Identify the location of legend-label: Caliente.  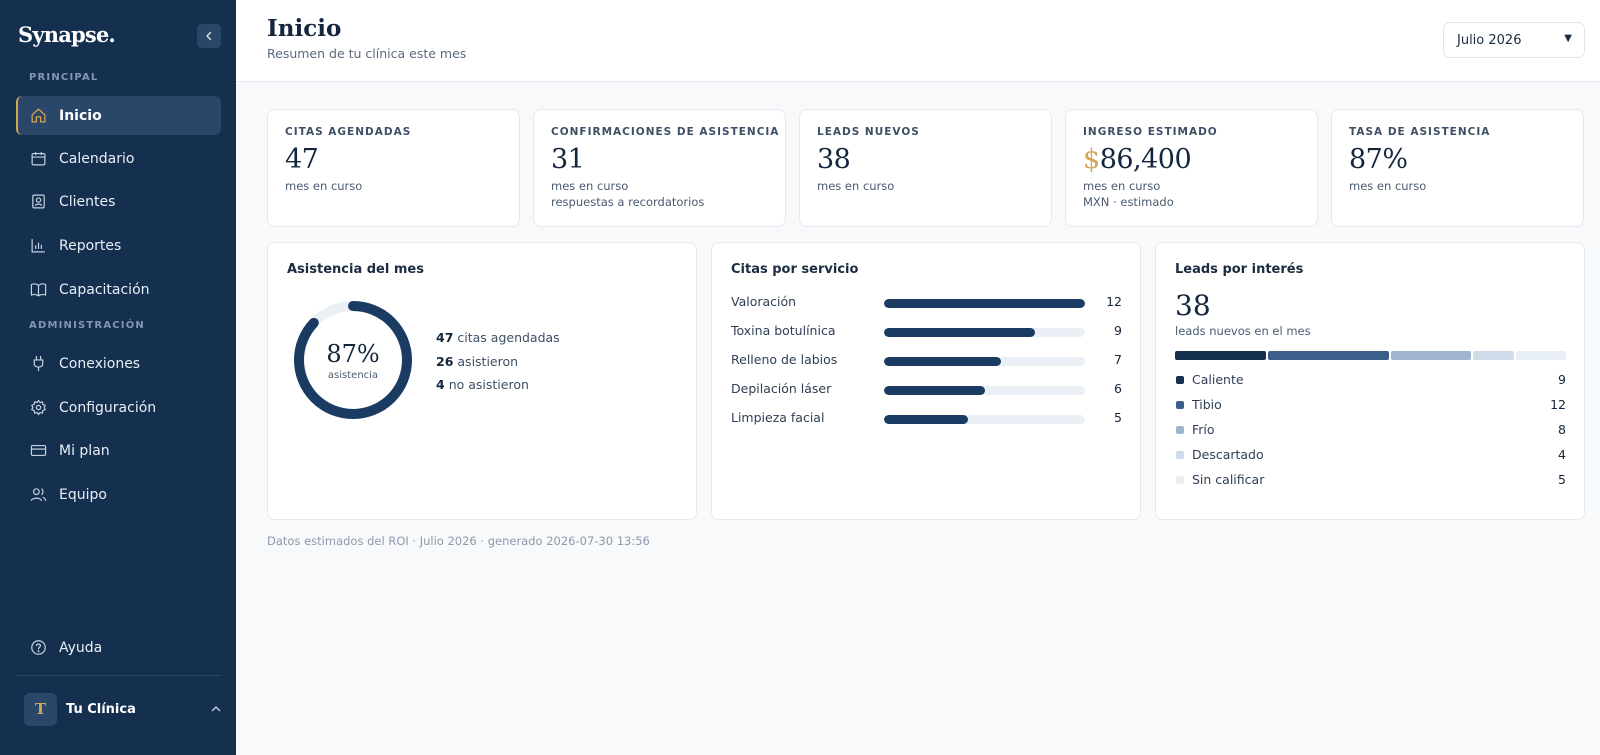
(1218, 379).